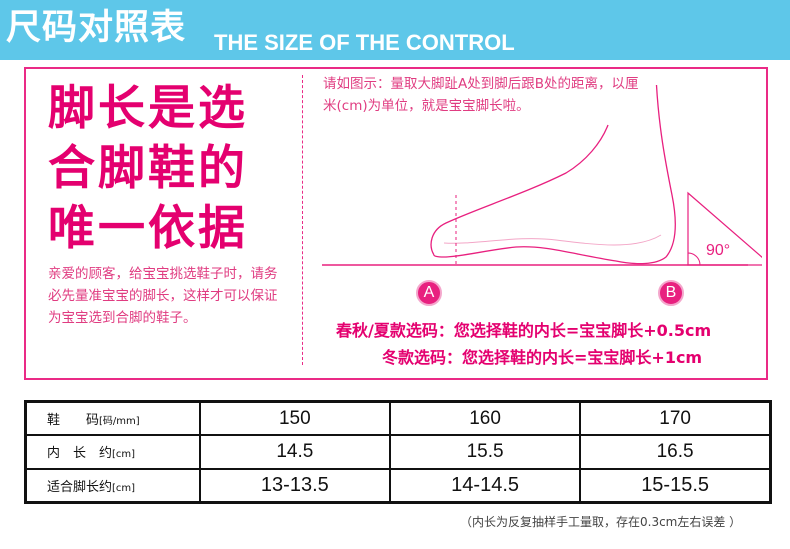 The width and height of the screenshot is (790, 549). What do you see at coordinates (294, 485) in the screenshot?
I see `table-cell: 13-13.5` at bounding box center [294, 485].